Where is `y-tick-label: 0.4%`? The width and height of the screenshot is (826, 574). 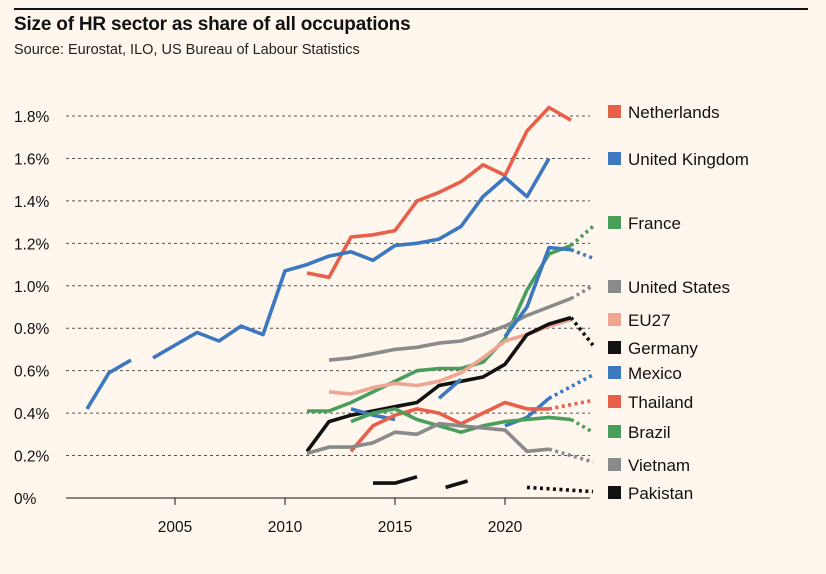
y-tick-label: 0.4% is located at coordinates (32, 414).